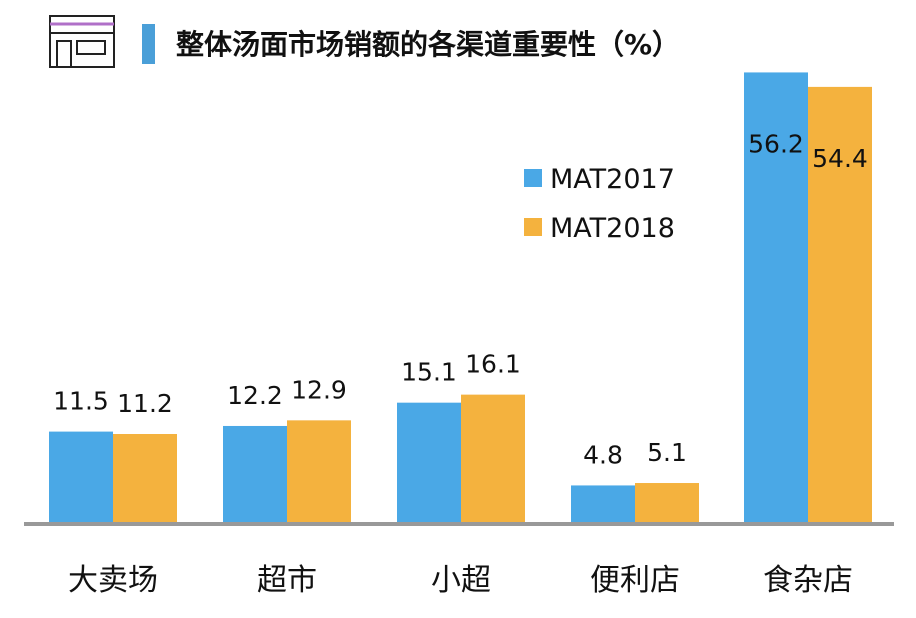 The image size is (916, 618). I want to click on category-labels: 大卖场 超市 小超 便利店 食杂店, so click(460, 580).